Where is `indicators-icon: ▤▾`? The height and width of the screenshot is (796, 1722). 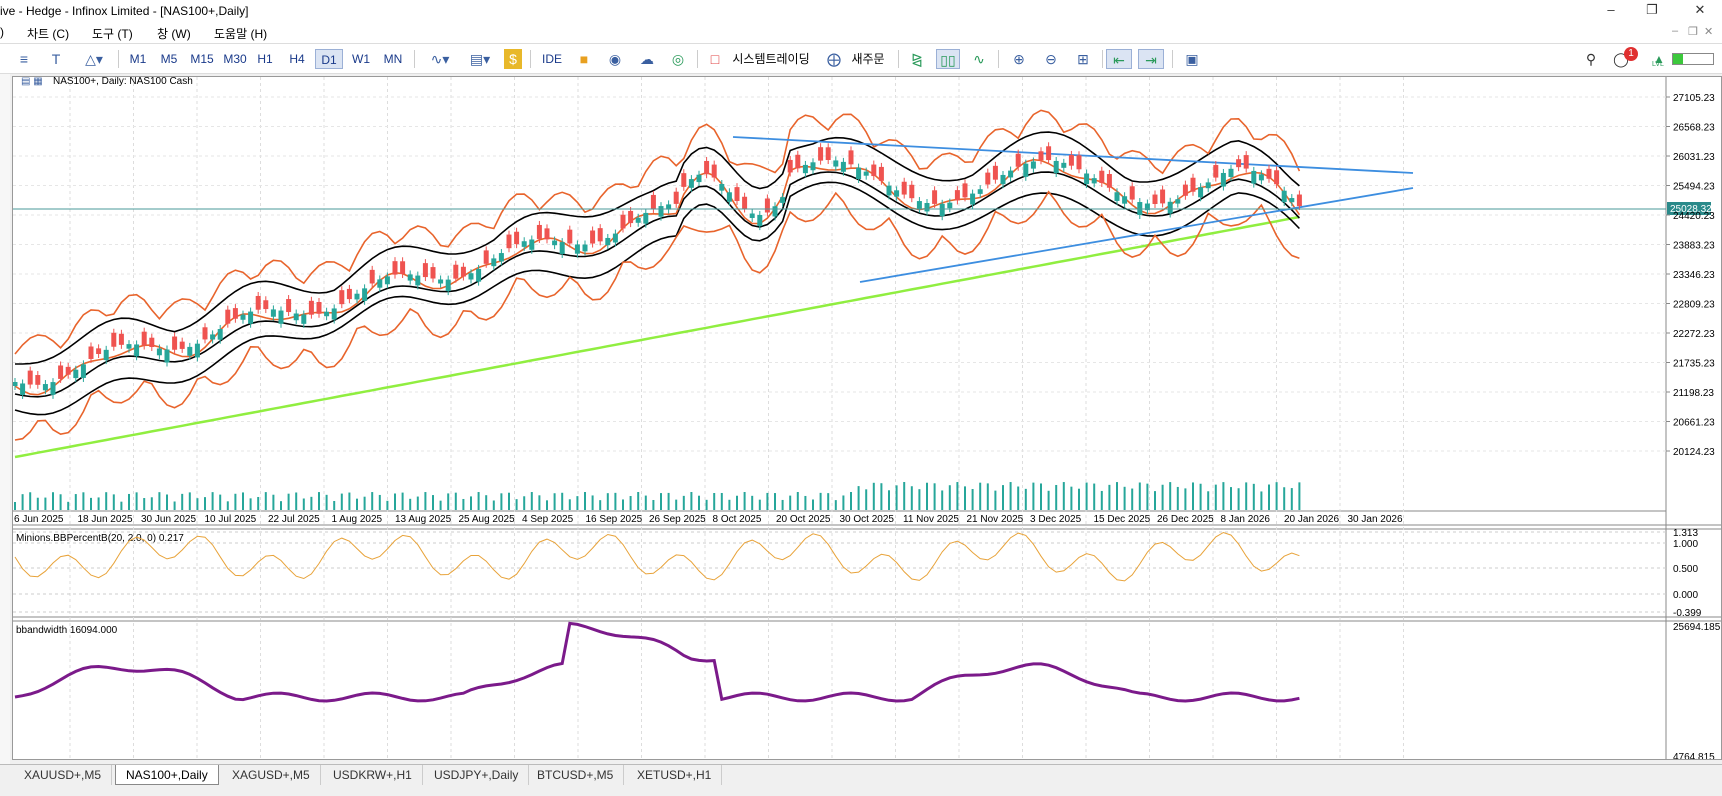
indicators-icon: ▤▾ is located at coordinates (480, 59).